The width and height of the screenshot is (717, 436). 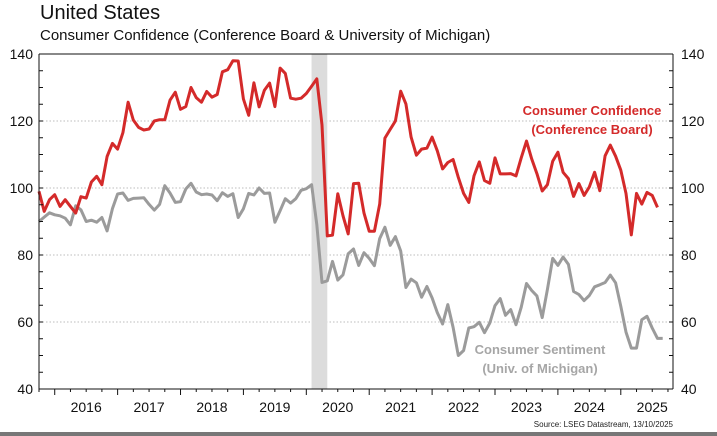 What do you see at coordinates (689, 389) in the screenshot?
I see `right-y-tick-label: 40` at bounding box center [689, 389].